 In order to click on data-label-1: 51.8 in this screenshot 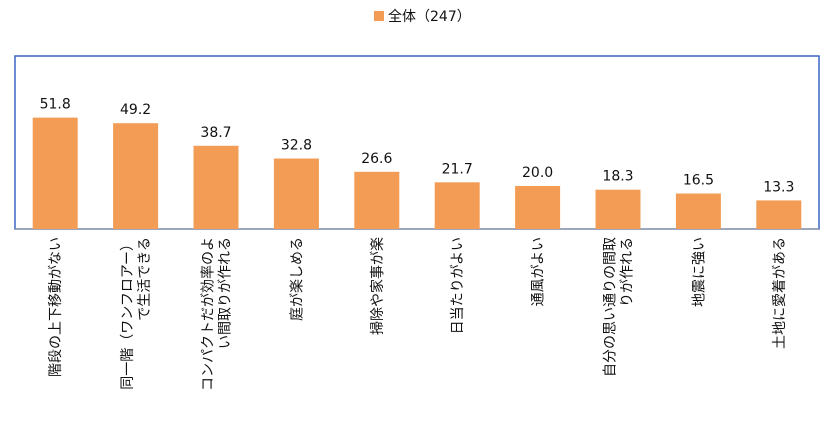, I will do `click(55, 105)`.